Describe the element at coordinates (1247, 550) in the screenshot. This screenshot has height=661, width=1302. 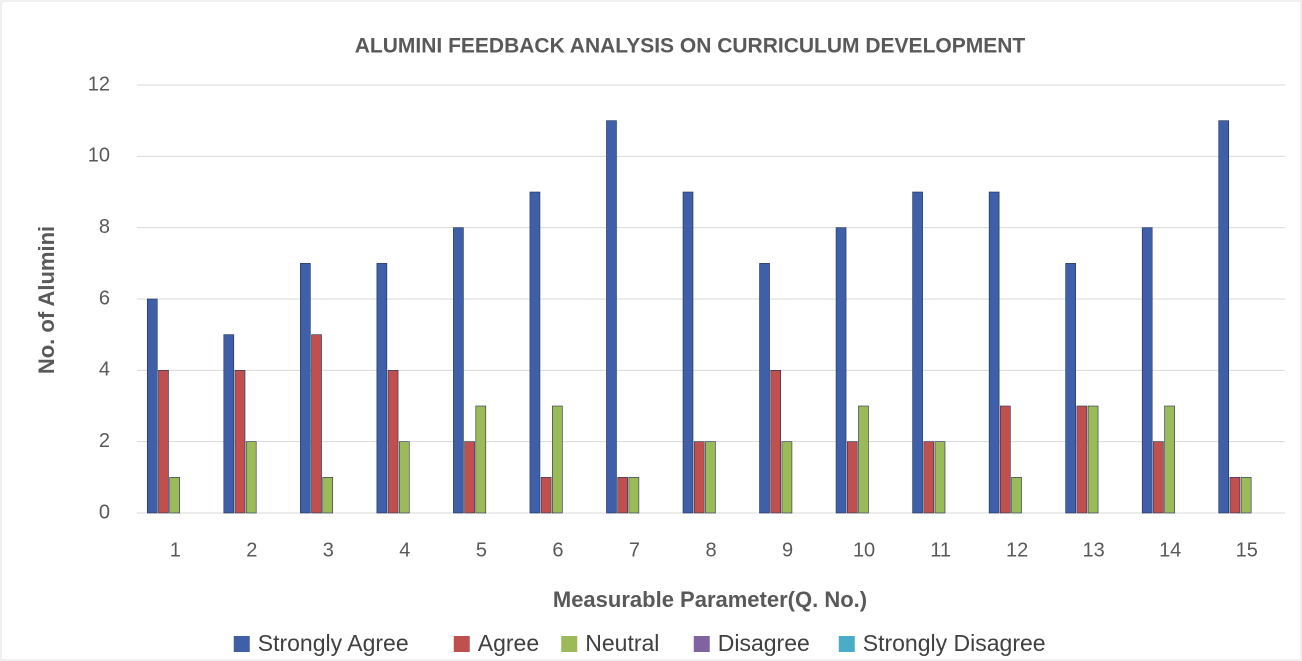
I see `x-tick-label: 15` at that location.